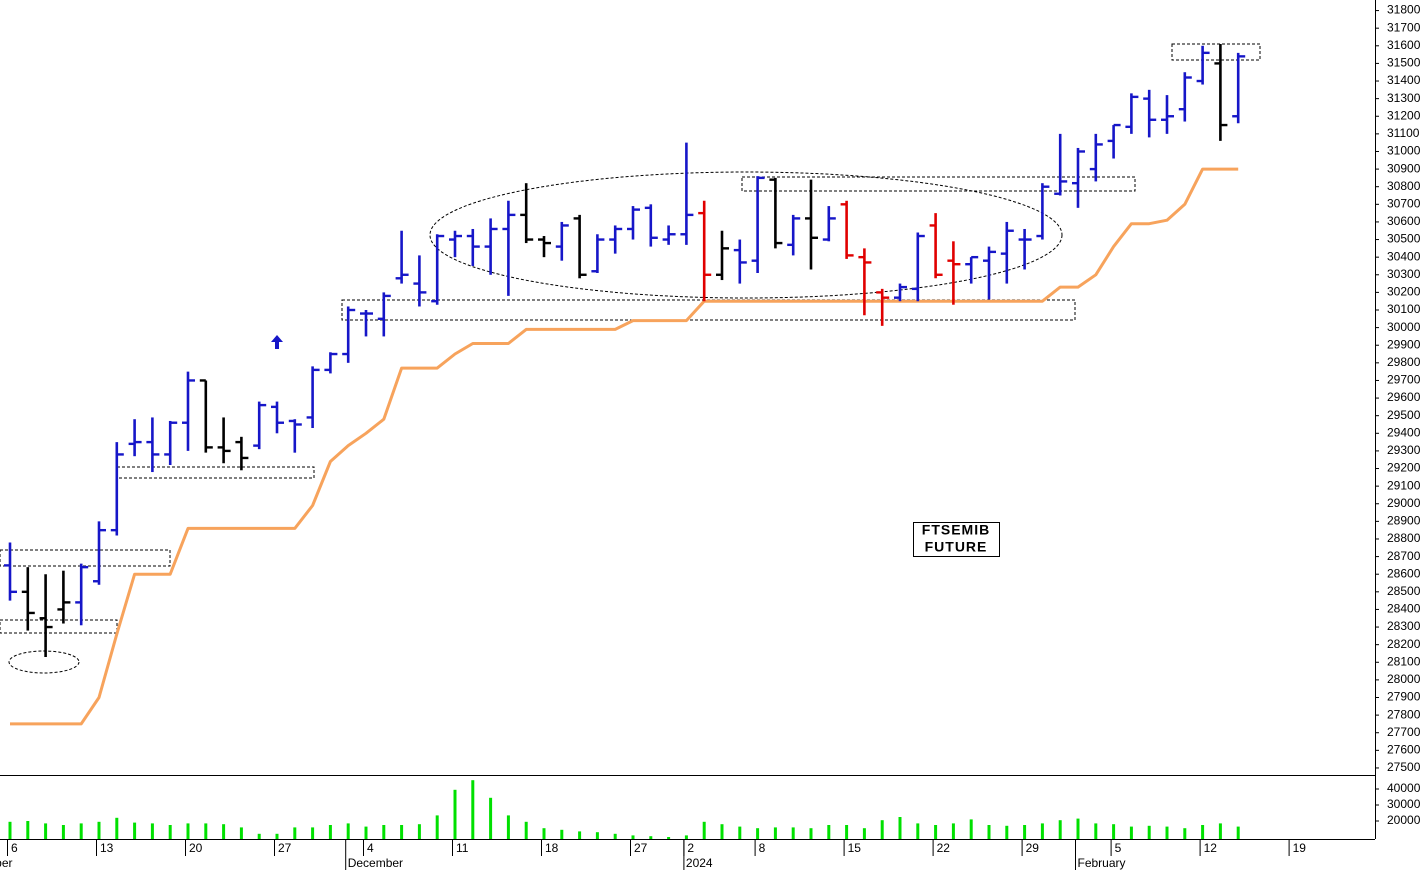  What do you see at coordinates (1404, 309) in the screenshot?
I see `y-tick-label: 30100` at bounding box center [1404, 309].